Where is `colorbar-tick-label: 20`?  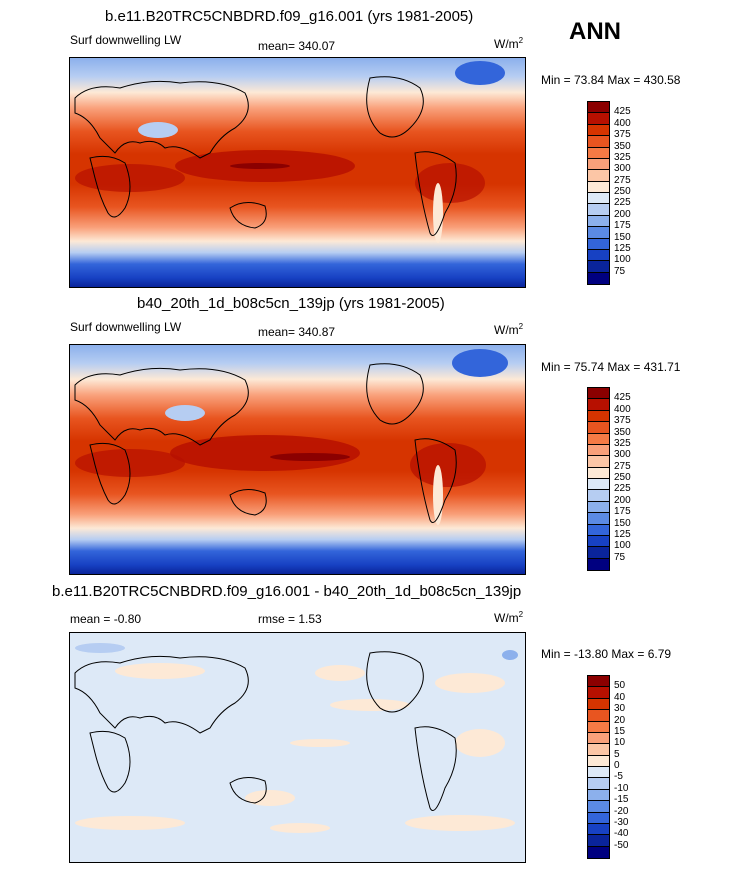 colorbar-tick-label: 20 is located at coordinates (620, 720).